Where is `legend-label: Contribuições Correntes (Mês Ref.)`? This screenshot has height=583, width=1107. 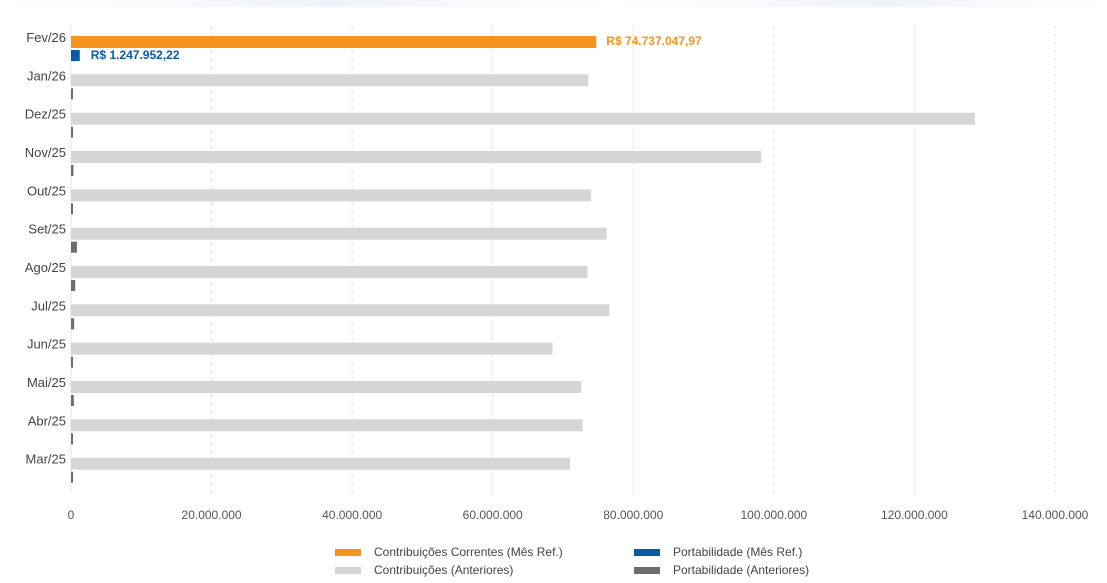 legend-label: Contribuições Correntes (Mês Ref.) is located at coordinates (468, 552).